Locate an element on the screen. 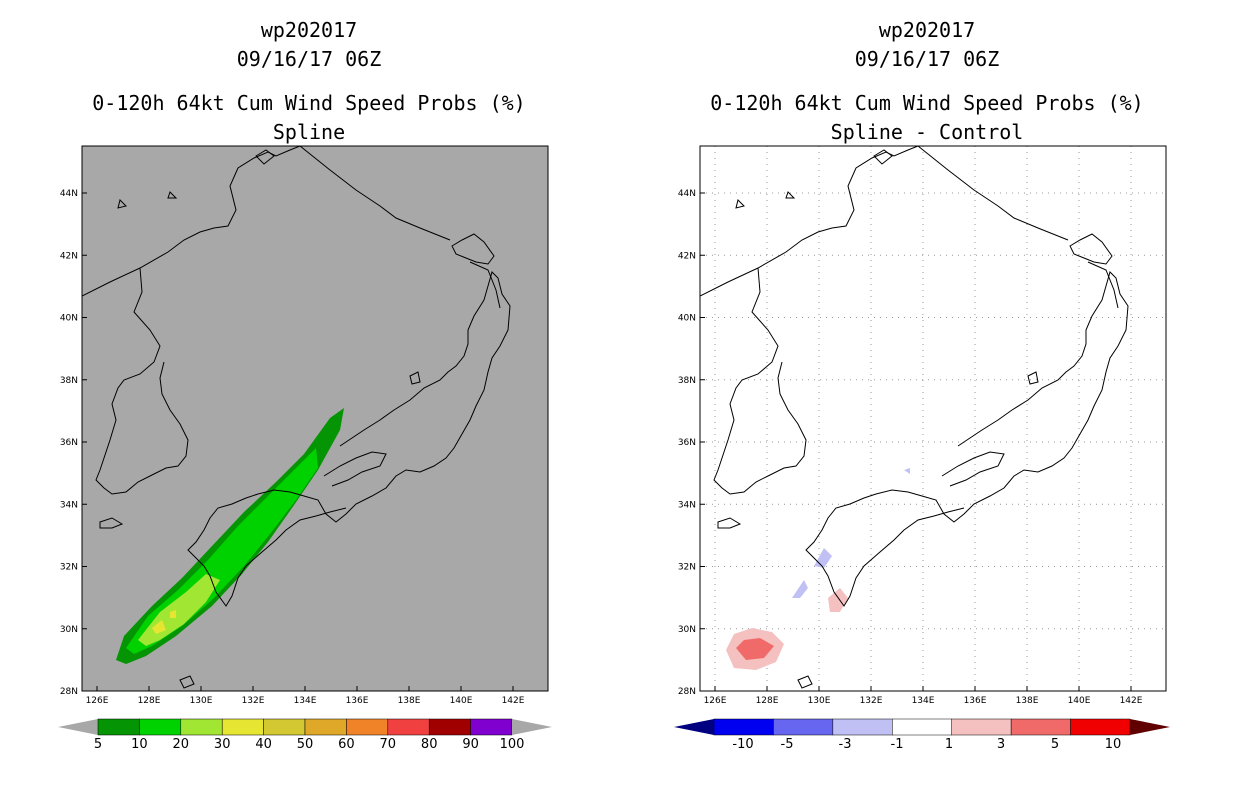 This screenshot has width=1236, height=800. colorbar-label: -10 is located at coordinates (742, 744).